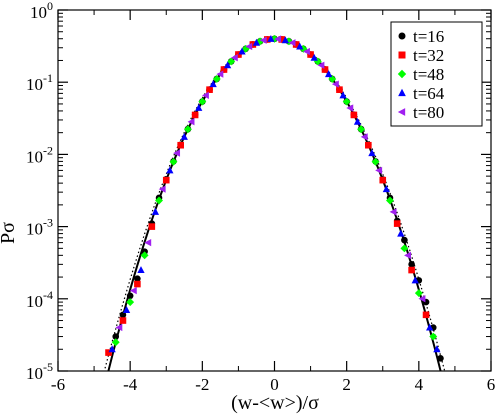  Describe the element at coordinates (41, 11) in the screenshot. I see `y-tick-label: 10⁰` at that location.